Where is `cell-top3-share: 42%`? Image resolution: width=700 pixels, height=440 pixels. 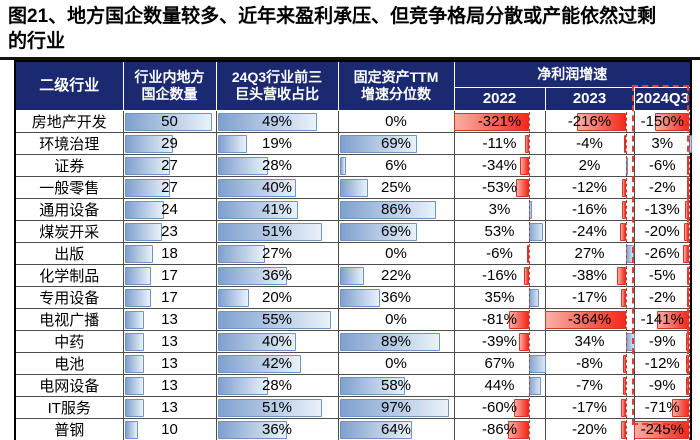 cell-top3-share: 42% is located at coordinates (277, 363).